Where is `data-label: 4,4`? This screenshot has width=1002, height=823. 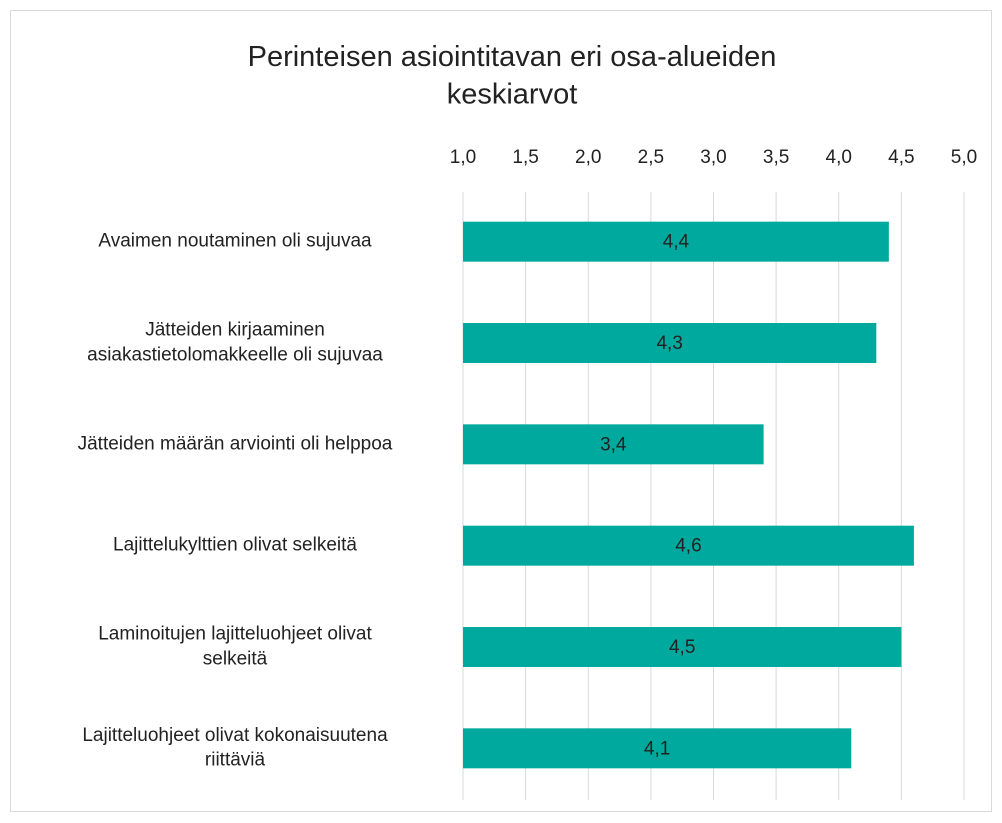 data-label: 4,4 is located at coordinates (676, 242).